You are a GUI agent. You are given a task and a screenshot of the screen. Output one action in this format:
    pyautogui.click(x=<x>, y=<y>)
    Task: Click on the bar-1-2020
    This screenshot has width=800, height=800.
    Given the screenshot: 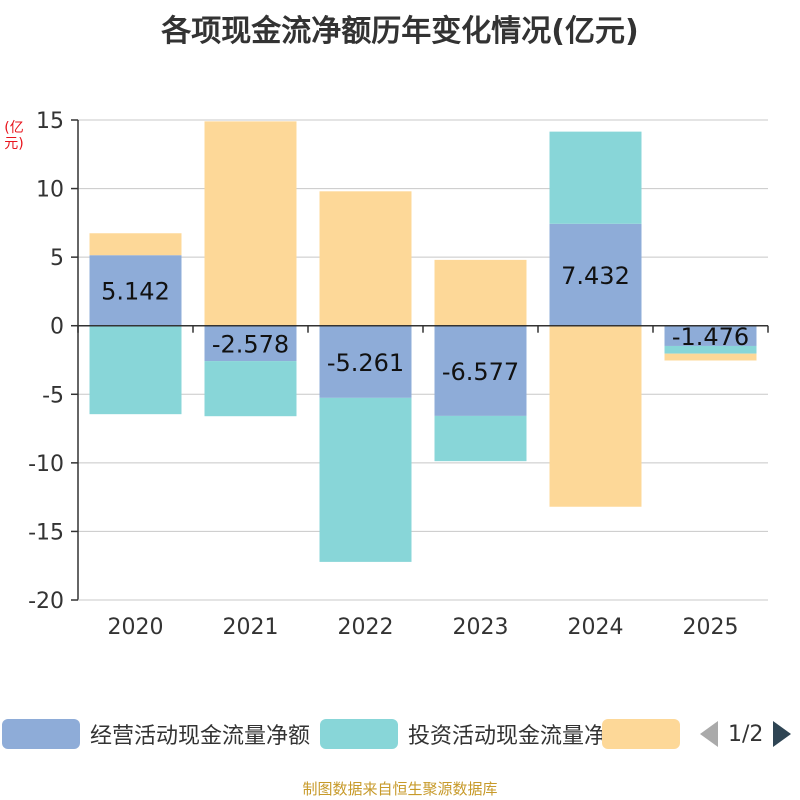 What is the action you would take?
    pyautogui.click(x=135, y=370)
    